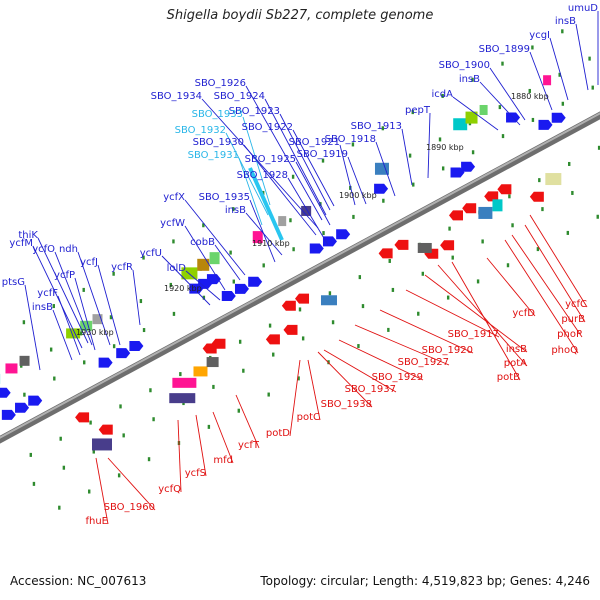  What do you see at coordinates (21, 243) in the screenshot?
I see `gene-label: ycfM` at bounding box center [21, 243].